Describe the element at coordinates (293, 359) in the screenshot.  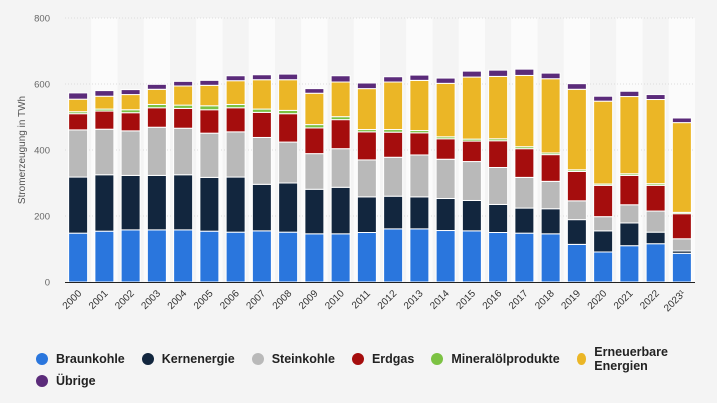
I see `legend-item: Steinkohle` at that location.